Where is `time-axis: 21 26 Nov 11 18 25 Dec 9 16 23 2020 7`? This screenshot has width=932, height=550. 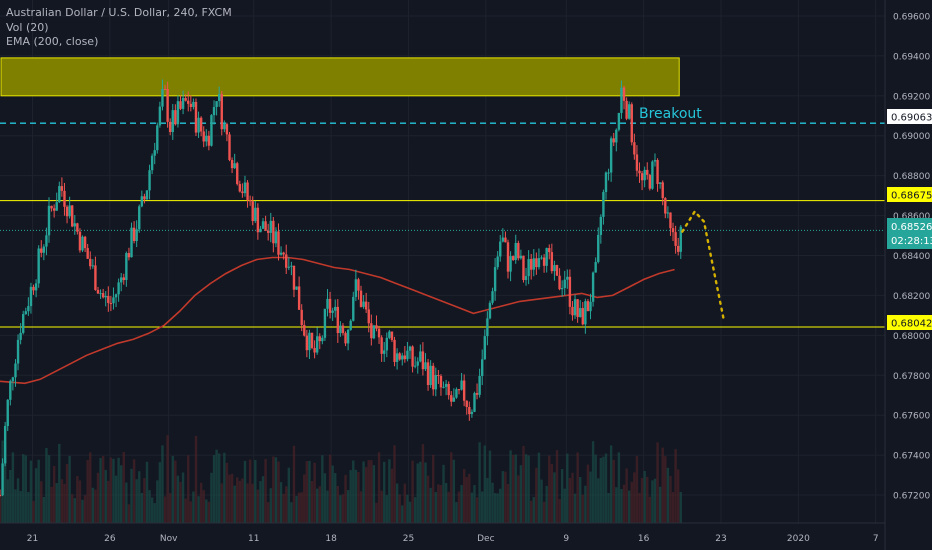
time-axis: 21 26 Nov 11 18 25 Dec 9 16 23 2020 7 is located at coordinates (453, 539).